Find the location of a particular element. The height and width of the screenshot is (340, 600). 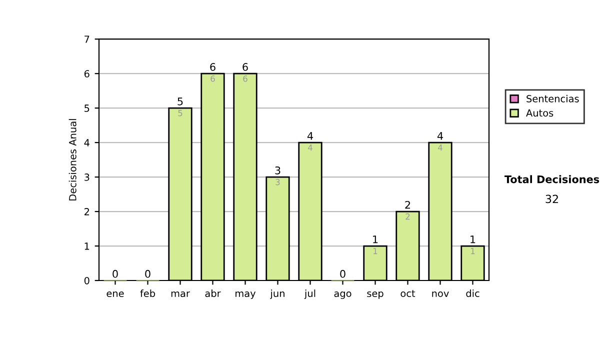

y-tick-label: 4 is located at coordinates (87, 142).